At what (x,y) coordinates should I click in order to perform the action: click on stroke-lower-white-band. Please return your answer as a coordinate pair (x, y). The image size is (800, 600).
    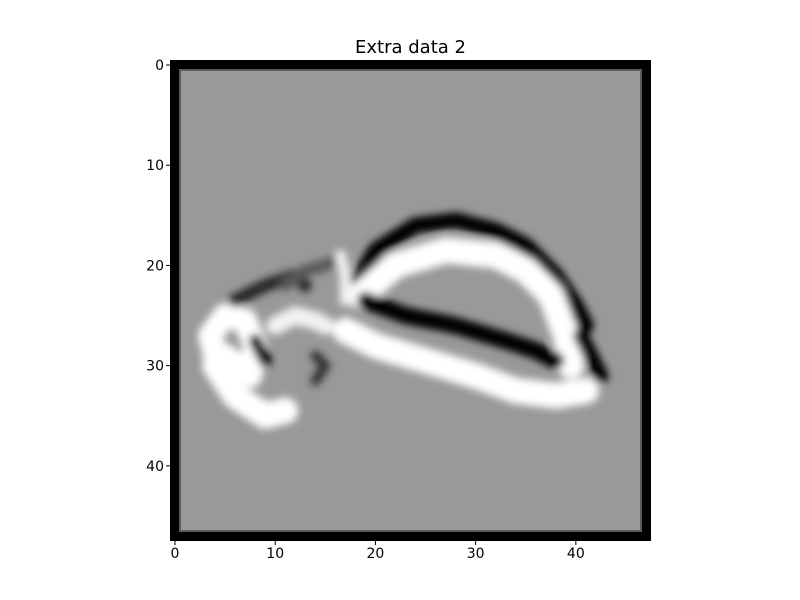
    Looking at the image, I should click on (465, 363).